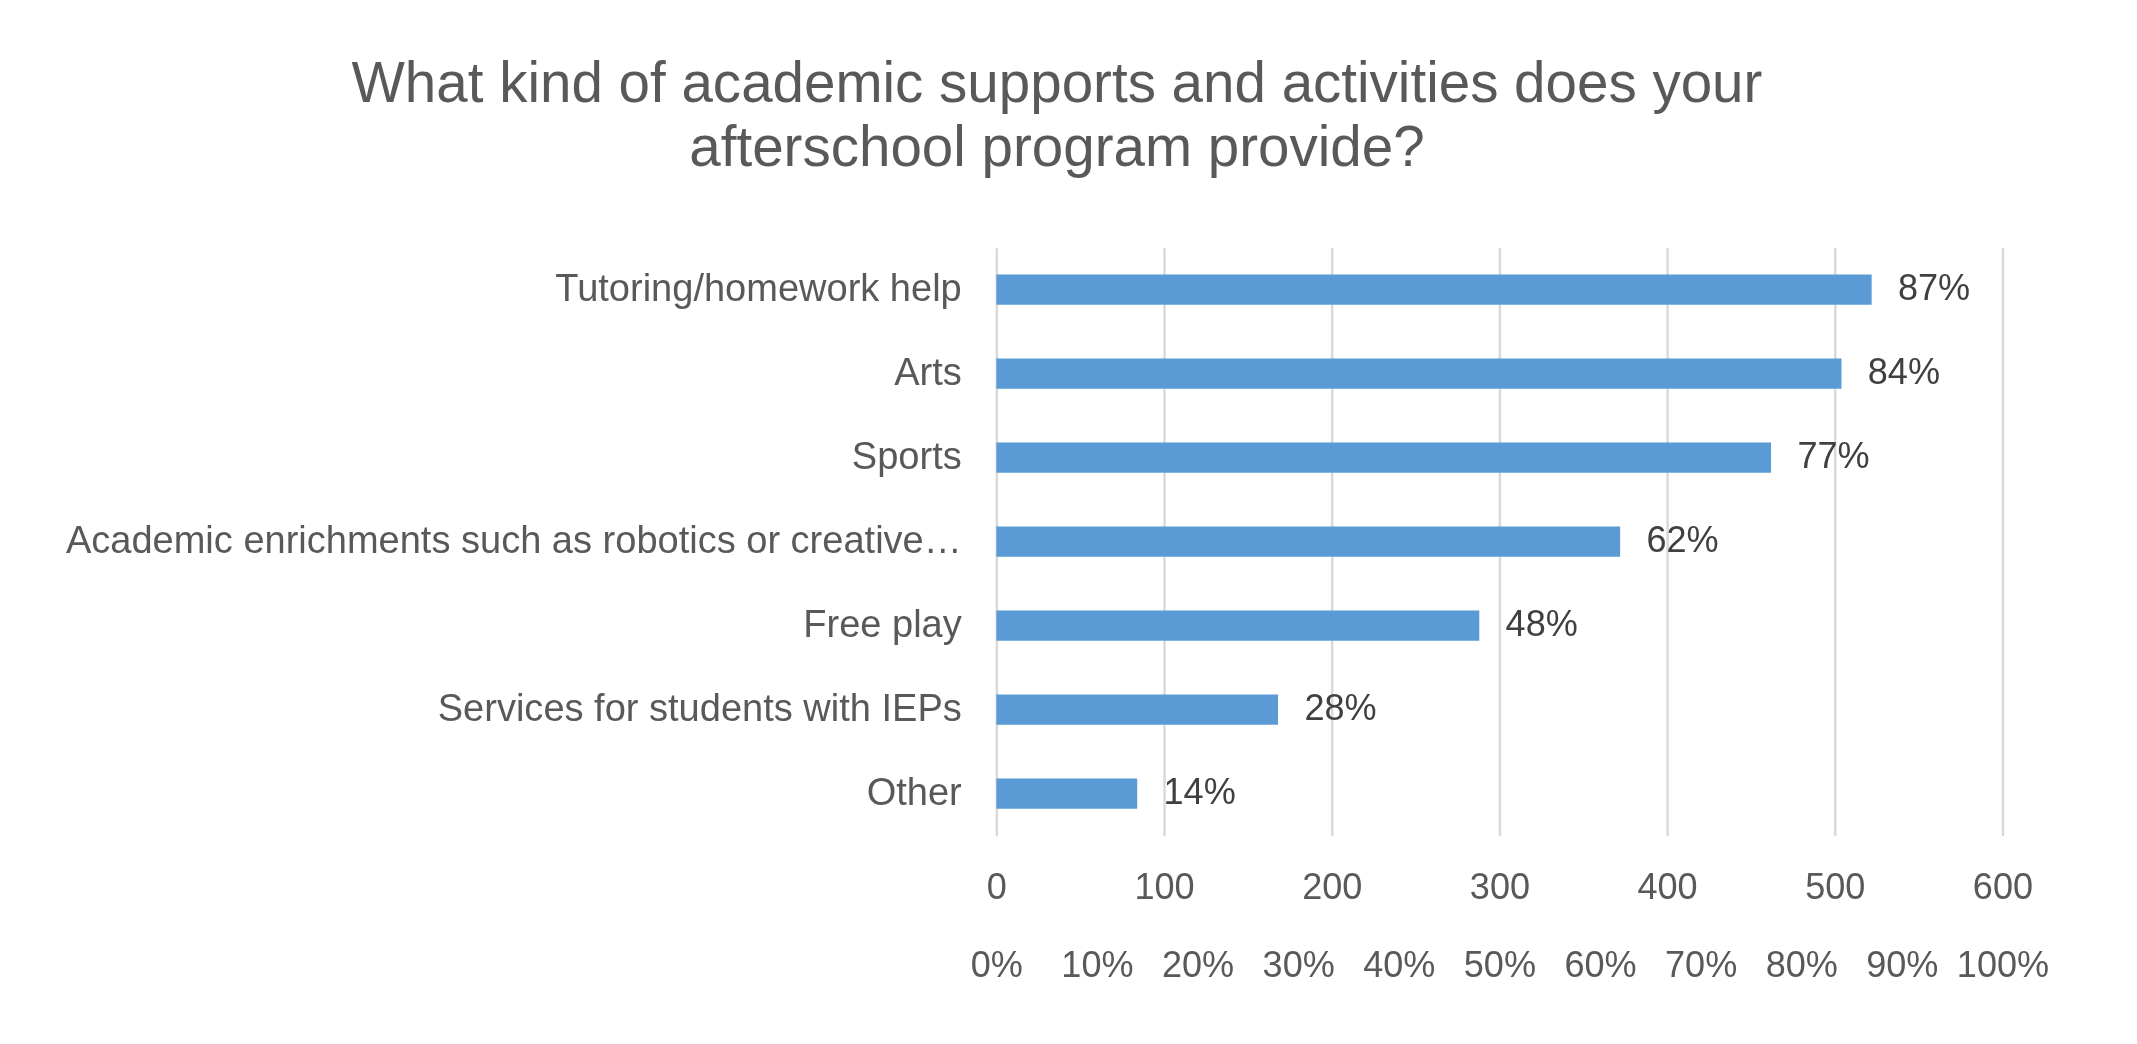  I want to click on x-tick-label: 600, so click(2003, 887).